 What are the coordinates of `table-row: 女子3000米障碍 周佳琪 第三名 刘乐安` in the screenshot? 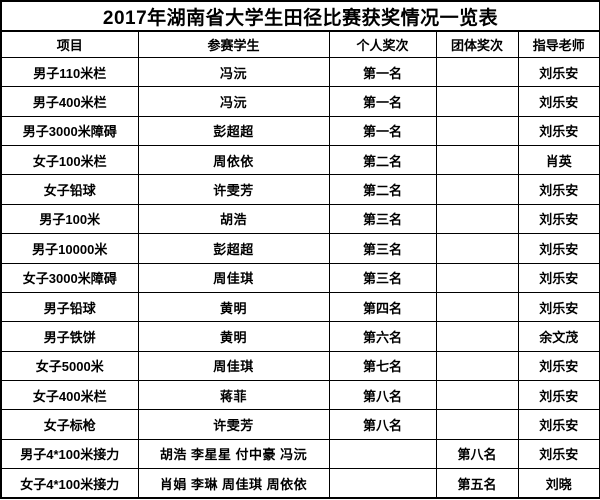 It's located at (300, 277).